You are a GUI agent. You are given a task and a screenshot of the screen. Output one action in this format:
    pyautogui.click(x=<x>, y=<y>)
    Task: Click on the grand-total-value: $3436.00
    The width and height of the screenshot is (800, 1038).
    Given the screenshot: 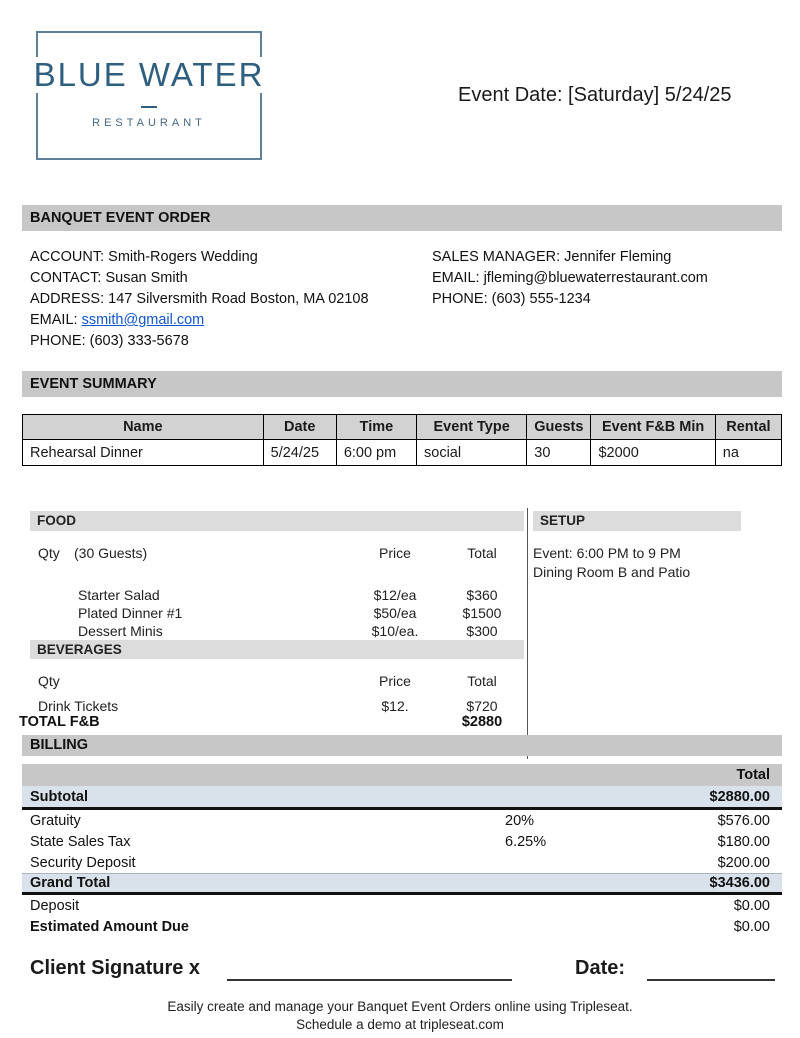 What is the action you would take?
    pyautogui.click(x=739, y=883)
    